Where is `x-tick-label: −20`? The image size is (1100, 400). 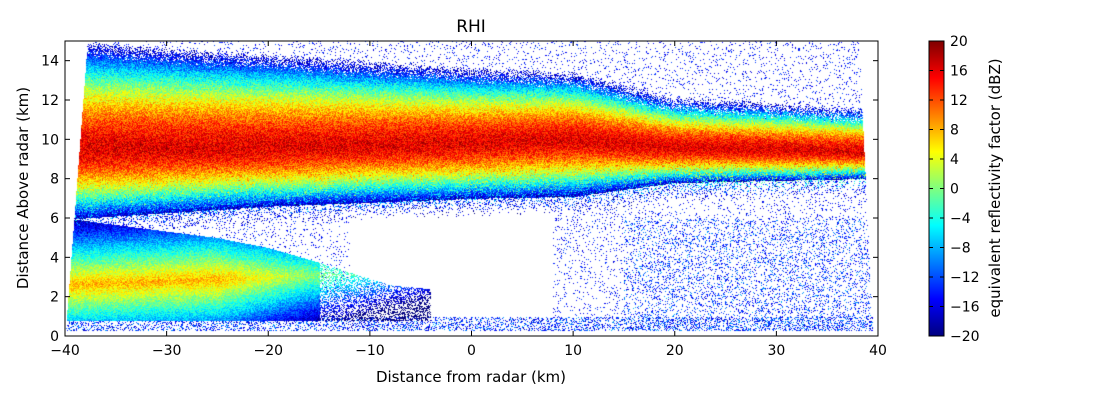
x-tick-label: −20 is located at coordinates (268, 351).